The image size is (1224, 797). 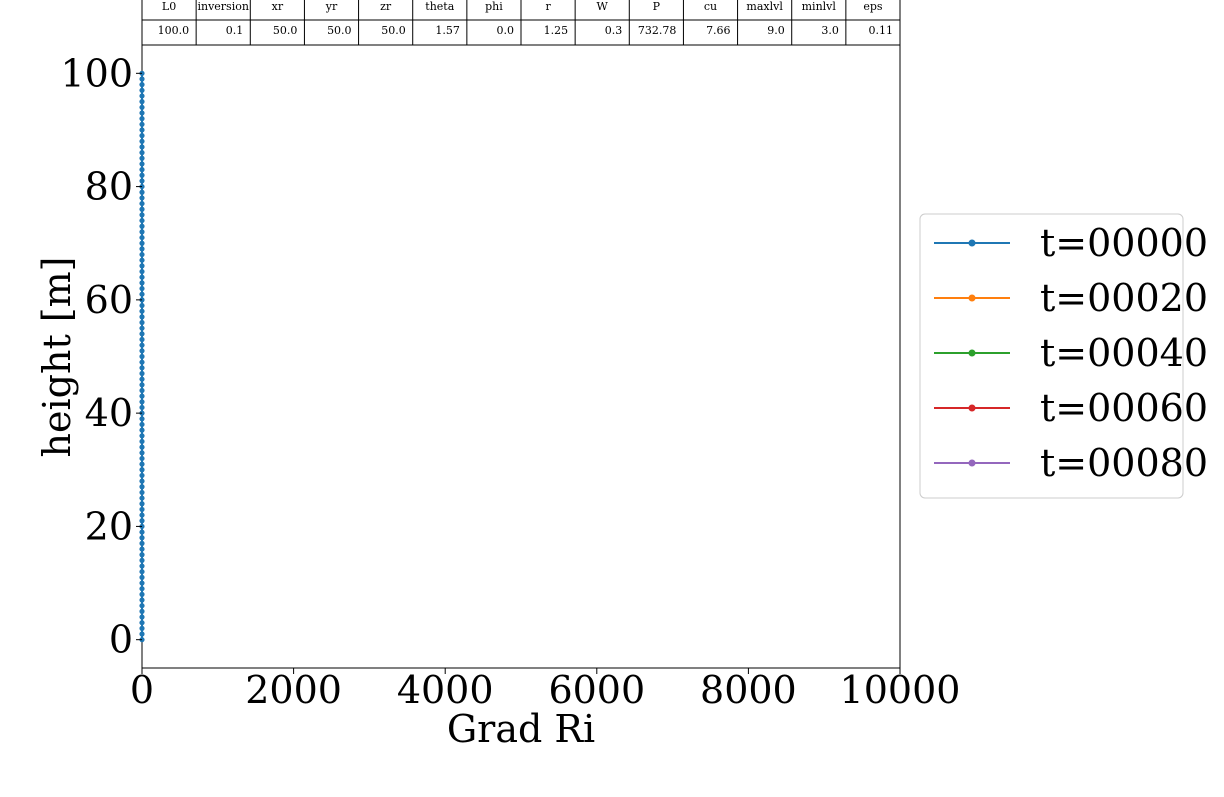 I want to click on table-header-cell: minlvl, so click(x=819, y=6).